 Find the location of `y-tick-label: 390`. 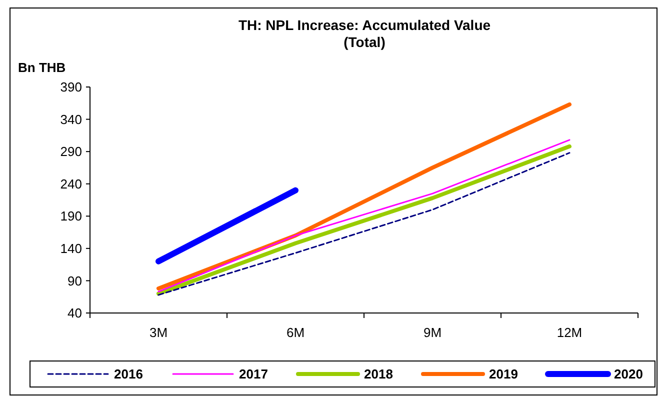

y-tick-label: 390 is located at coordinates (71, 87).